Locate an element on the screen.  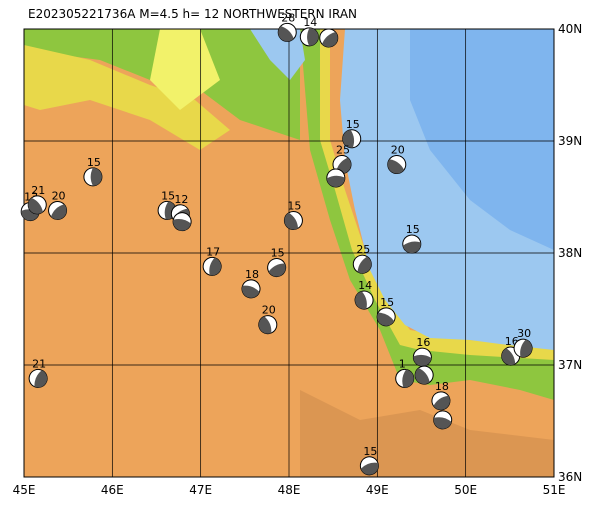
x-tick-label: 48E is located at coordinates (289, 490).